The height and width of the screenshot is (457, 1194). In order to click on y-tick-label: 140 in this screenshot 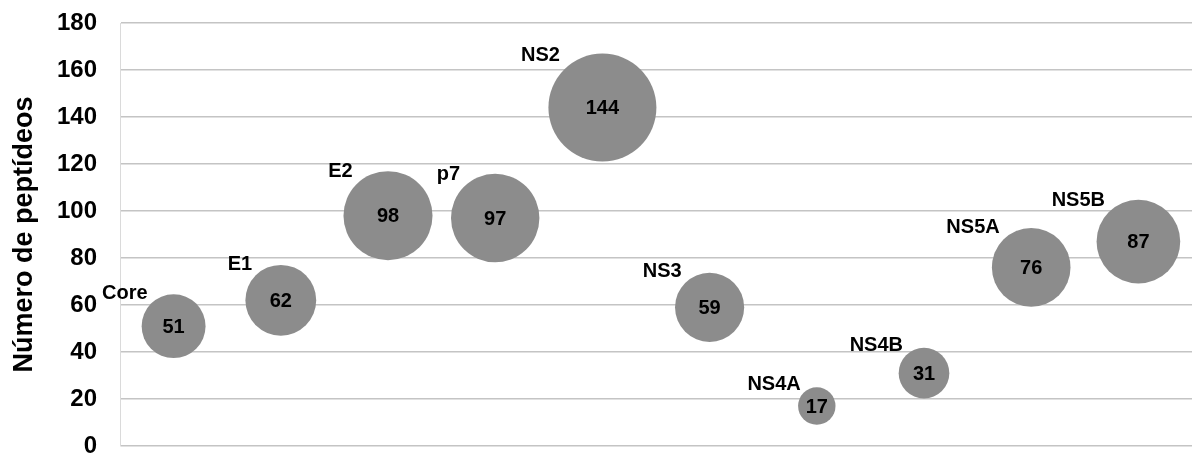, I will do `click(76, 115)`.